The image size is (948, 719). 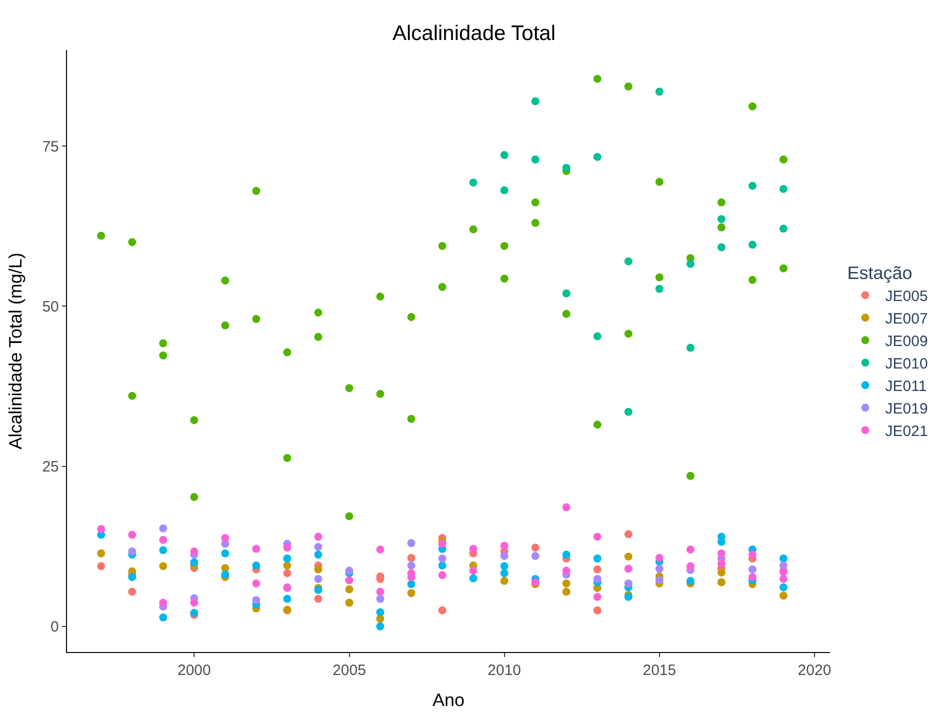 What do you see at coordinates (906, 386) in the screenshot?
I see `legend-label: JE011` at bounding box center [906, 386].